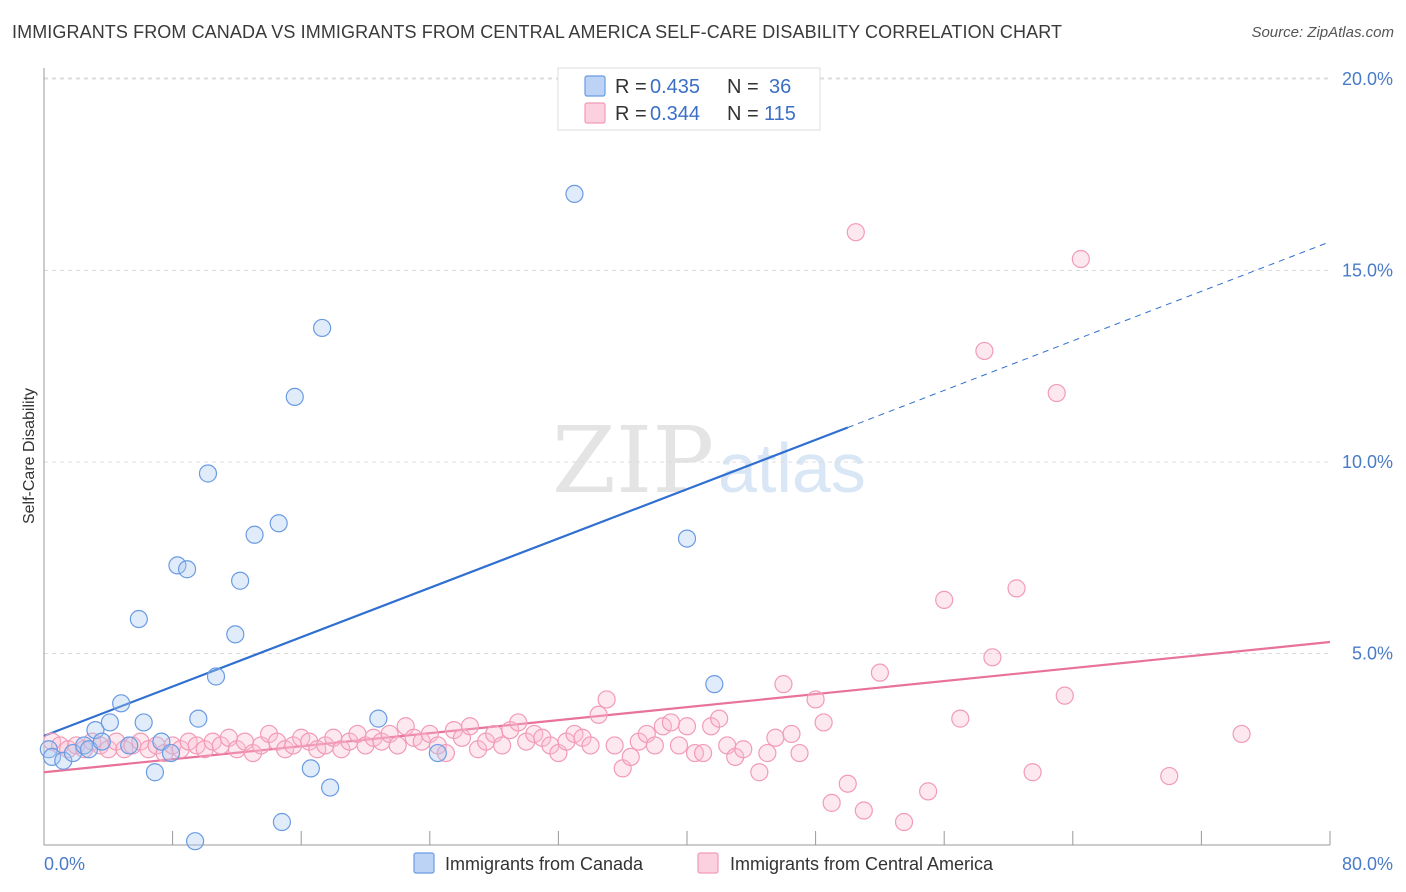 This screenshot has width=1406, height=892. I want to click on legend-r-canada: 0.435, so click(675, 87).